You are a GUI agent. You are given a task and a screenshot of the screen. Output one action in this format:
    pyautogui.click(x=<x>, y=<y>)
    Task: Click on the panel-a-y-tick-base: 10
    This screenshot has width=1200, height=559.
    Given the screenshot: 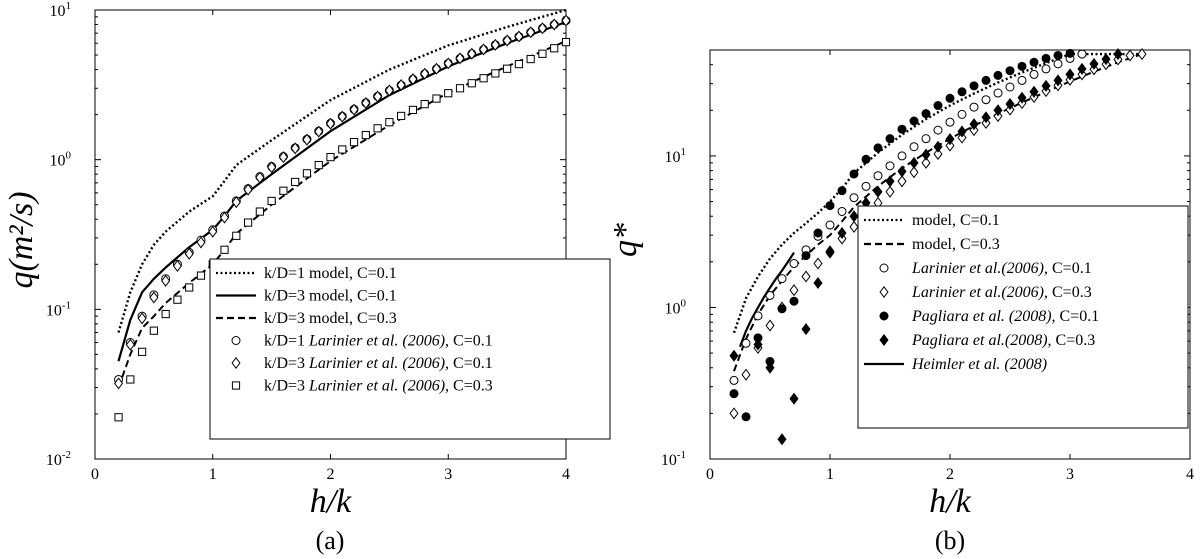 What is the action you would take?
    pyautogui.click(x=54, y=460)
    